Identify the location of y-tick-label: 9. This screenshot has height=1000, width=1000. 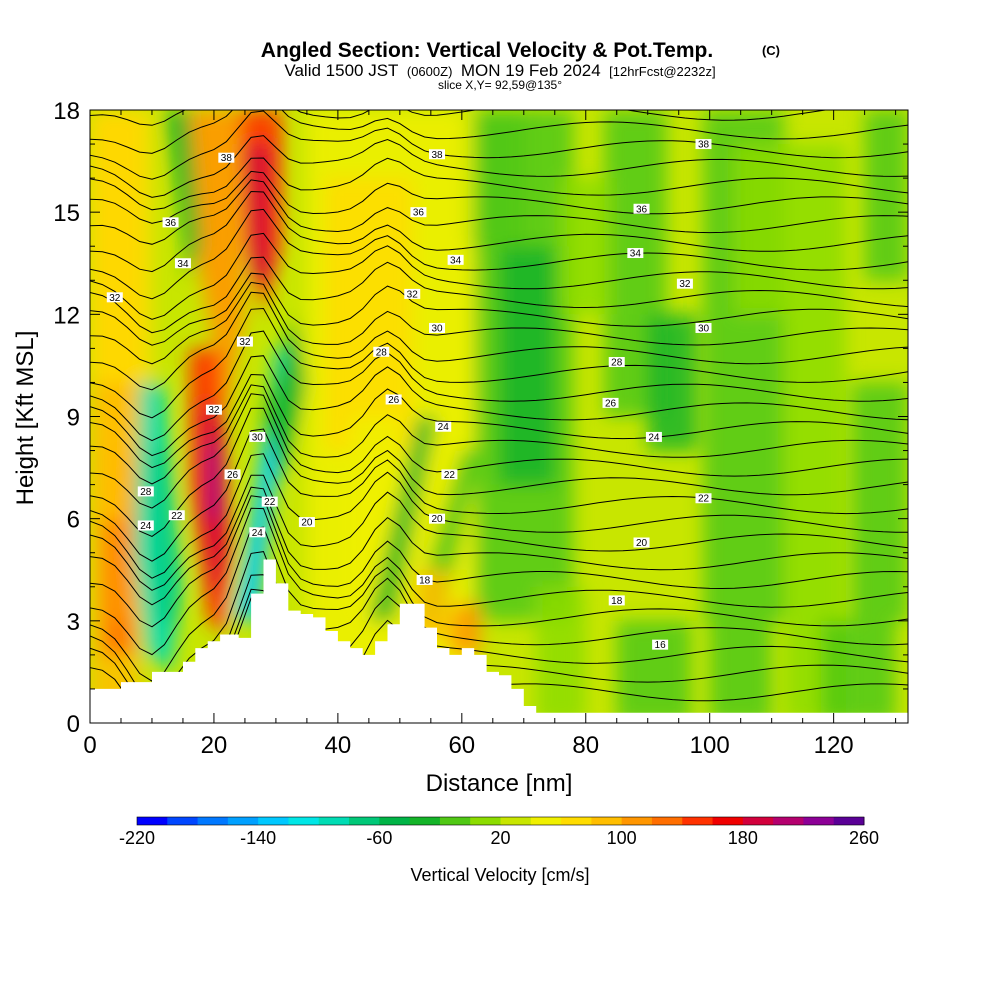
(73, 418).